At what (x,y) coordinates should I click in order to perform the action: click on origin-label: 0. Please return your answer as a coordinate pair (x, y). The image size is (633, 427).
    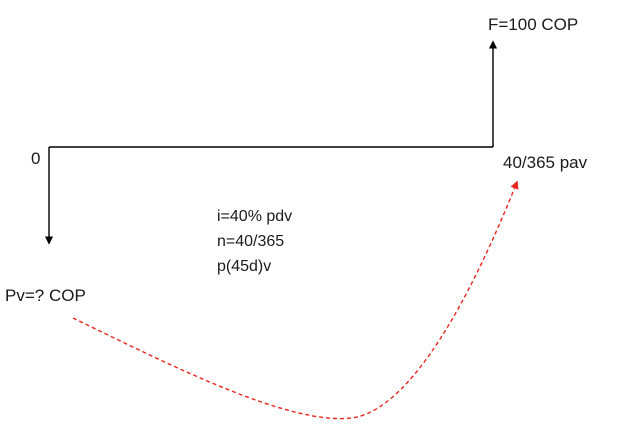
    Looking at the image, I should click on (35, 158).